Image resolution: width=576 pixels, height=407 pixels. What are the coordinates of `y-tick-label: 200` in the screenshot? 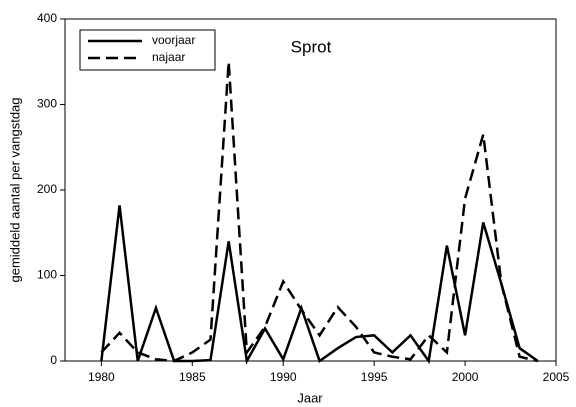 It's located at (47, 189).